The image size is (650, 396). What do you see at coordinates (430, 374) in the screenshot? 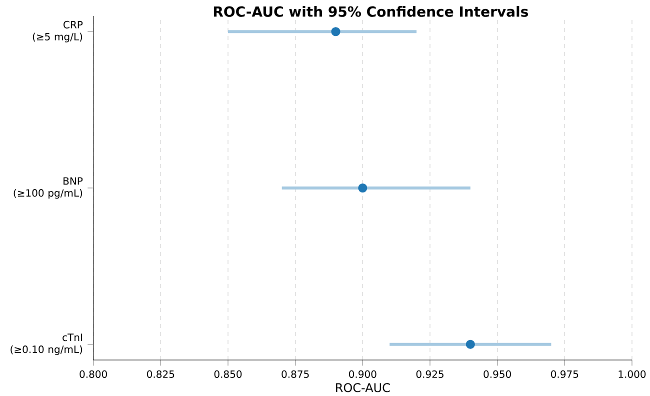
I see `x-tick-label: 0.925` at bounding box center [430, 374].